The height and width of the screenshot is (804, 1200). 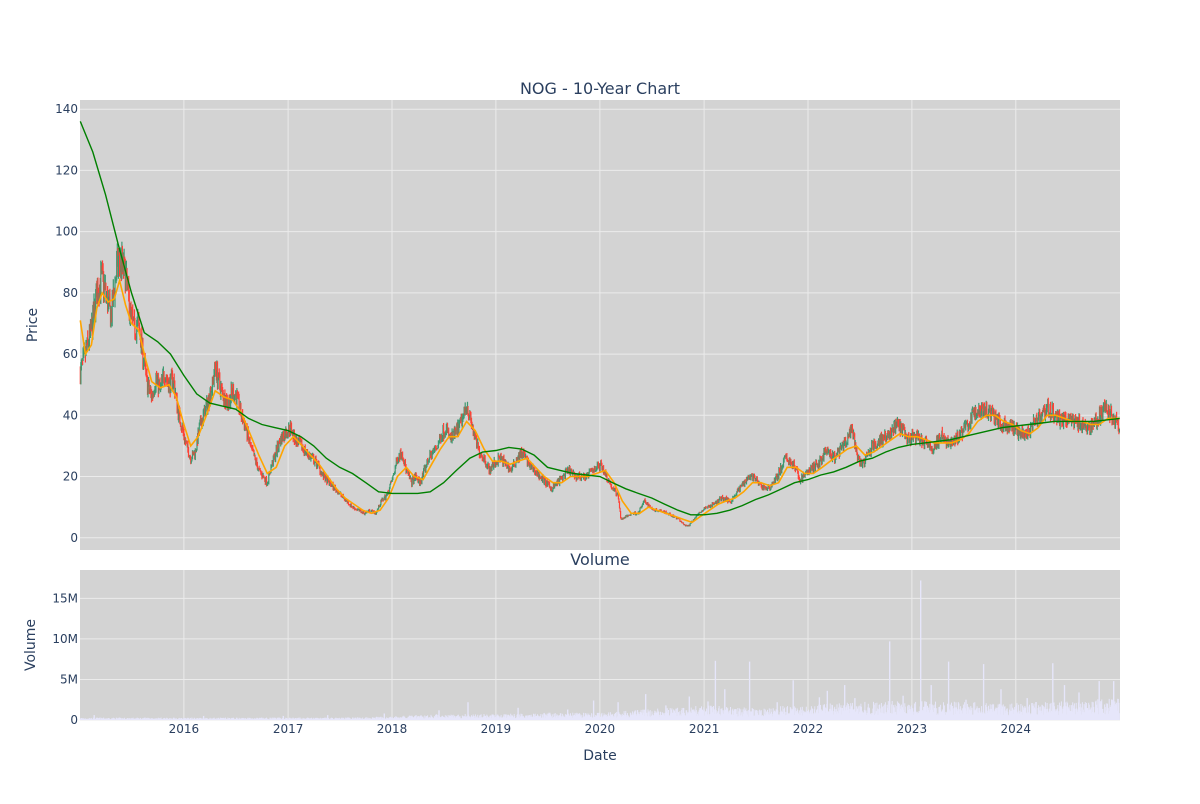 I want to click on x-tick-label: 2024, so click(x=1016, y=729).